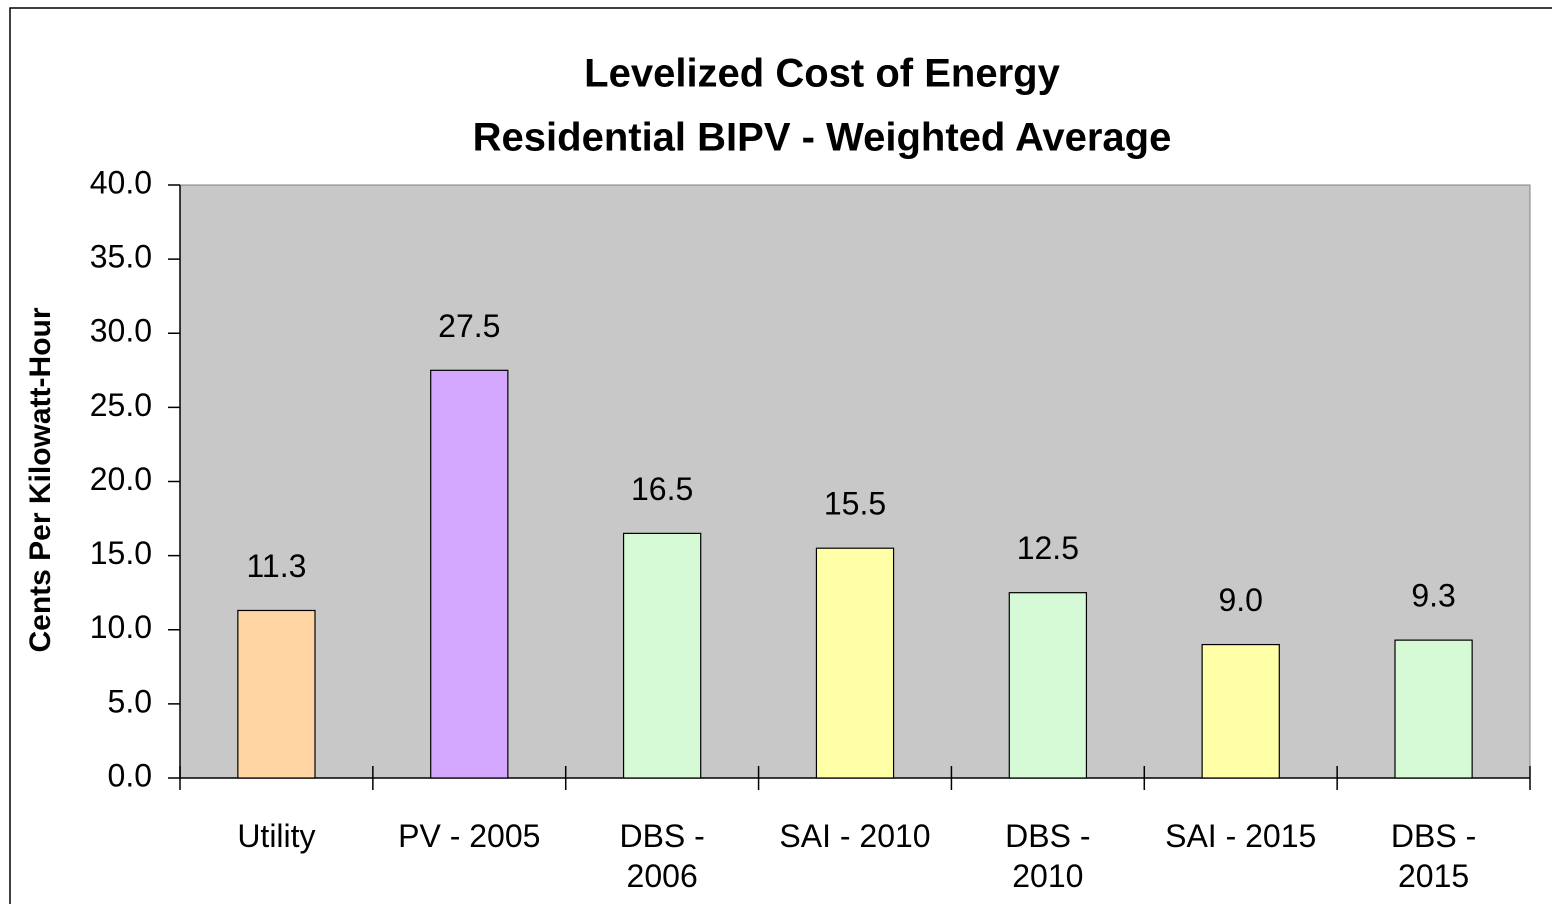 This screenshot has height=904, width=1552. What do you see at coordinates (1433, 596) in the screenshot?
I see `data-label: 9.3` at bounding box center [1433, 596].